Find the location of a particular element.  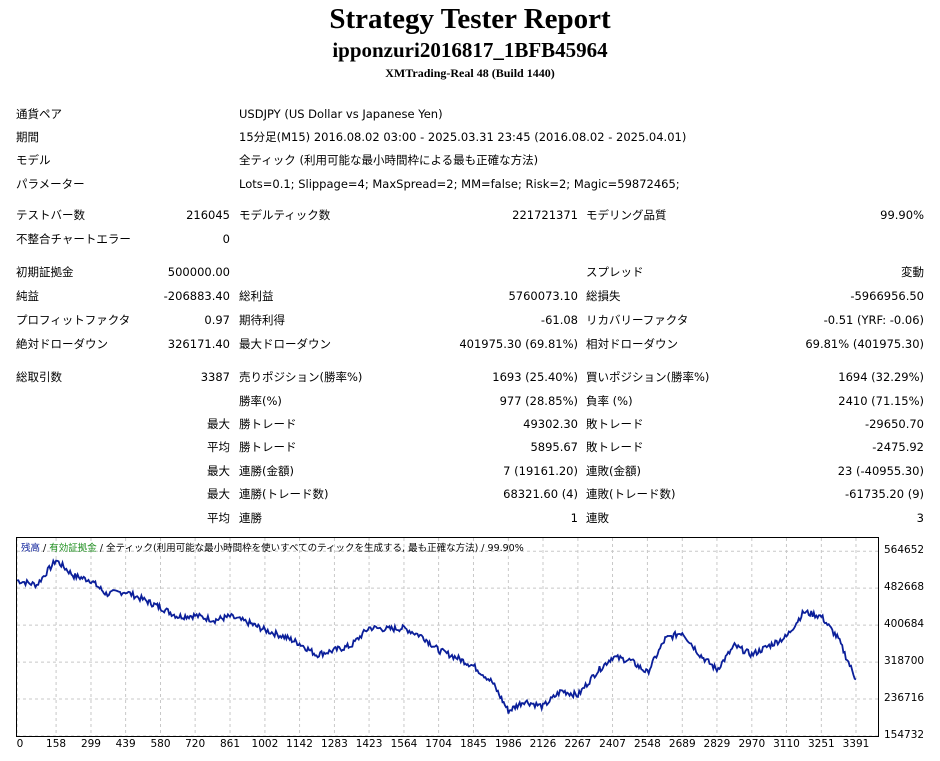

x-tick-label: 2548 is located at coordinates (647, 744).